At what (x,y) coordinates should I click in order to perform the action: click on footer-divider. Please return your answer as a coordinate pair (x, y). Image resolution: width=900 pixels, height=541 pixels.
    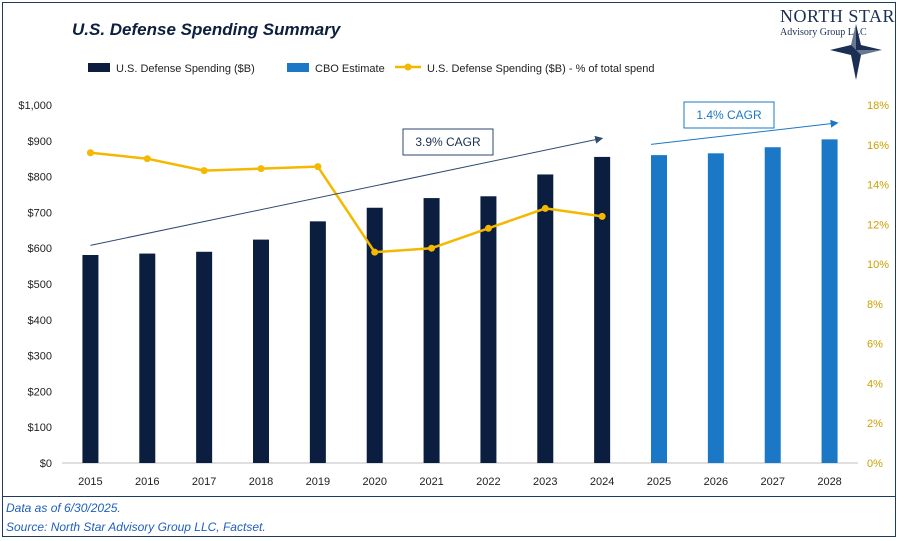
    Looking at the image, I should click on (449, 496).